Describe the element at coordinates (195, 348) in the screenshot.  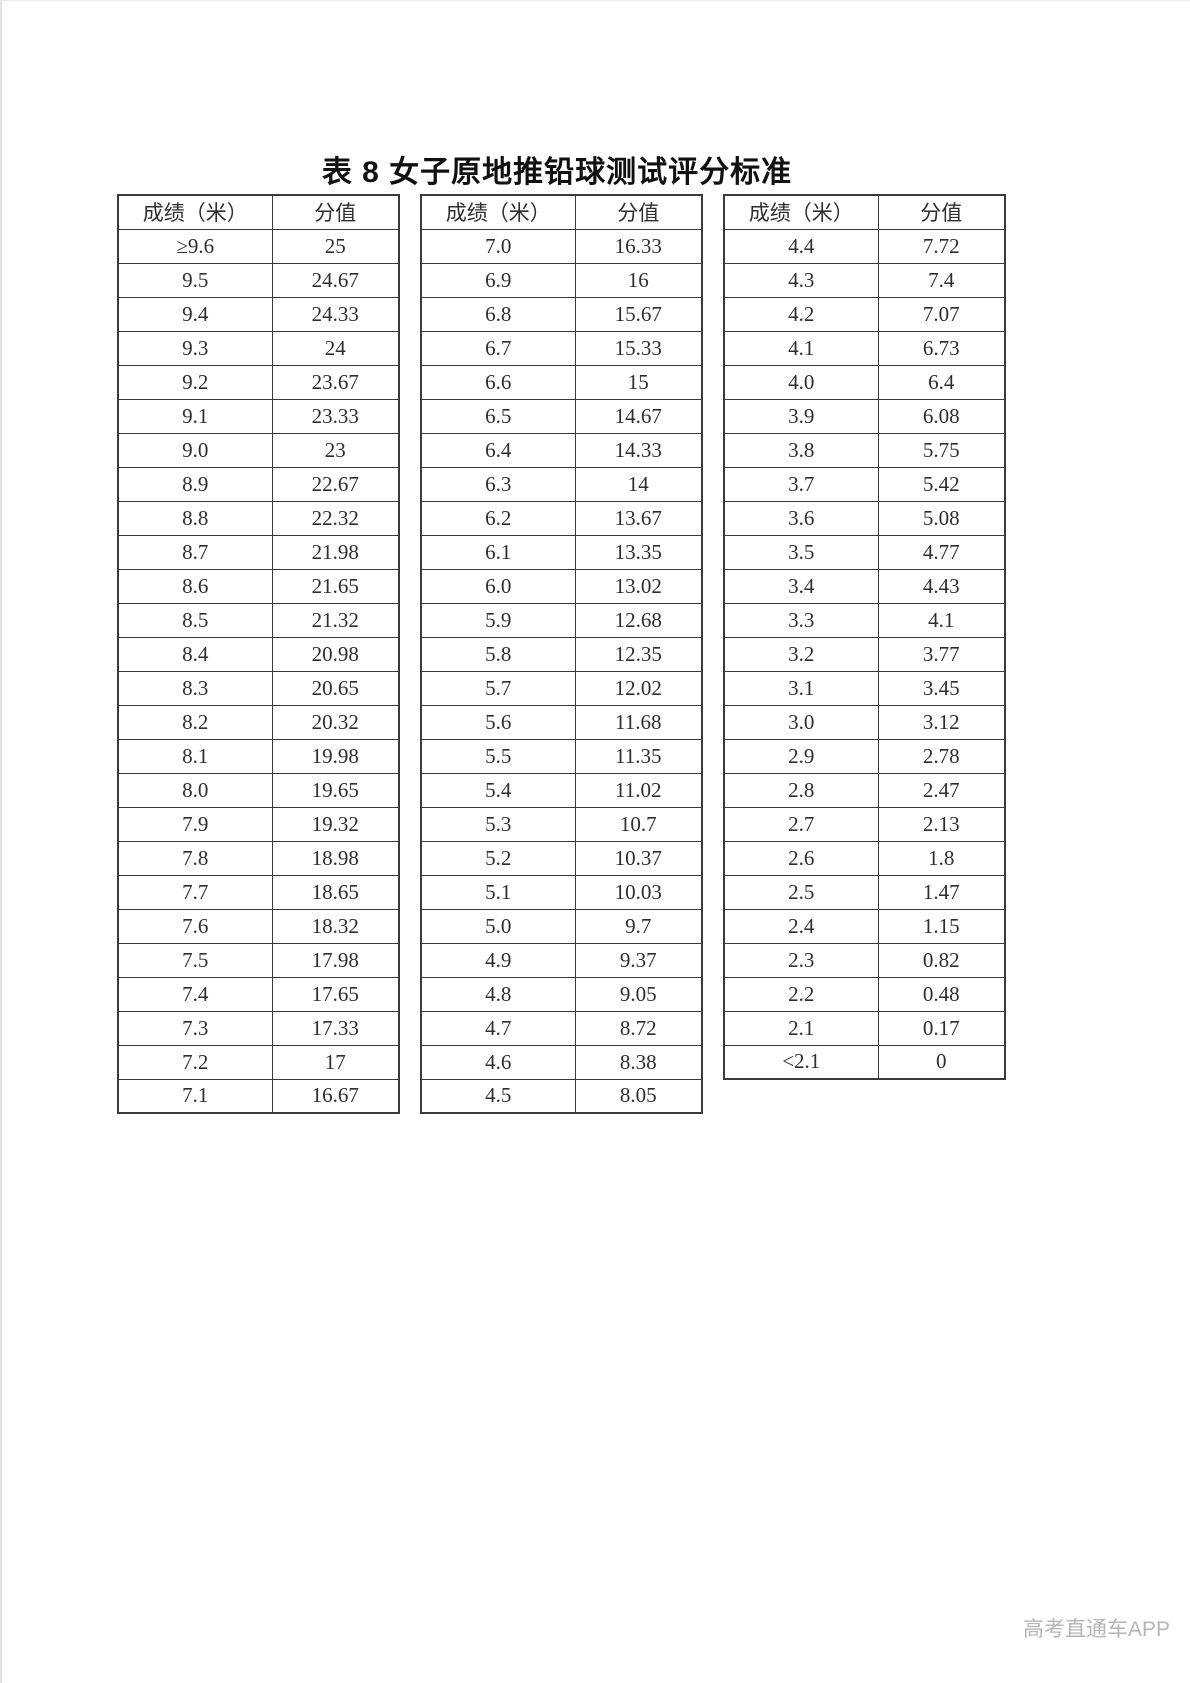
I see `score-cell: 9.3` at that location.